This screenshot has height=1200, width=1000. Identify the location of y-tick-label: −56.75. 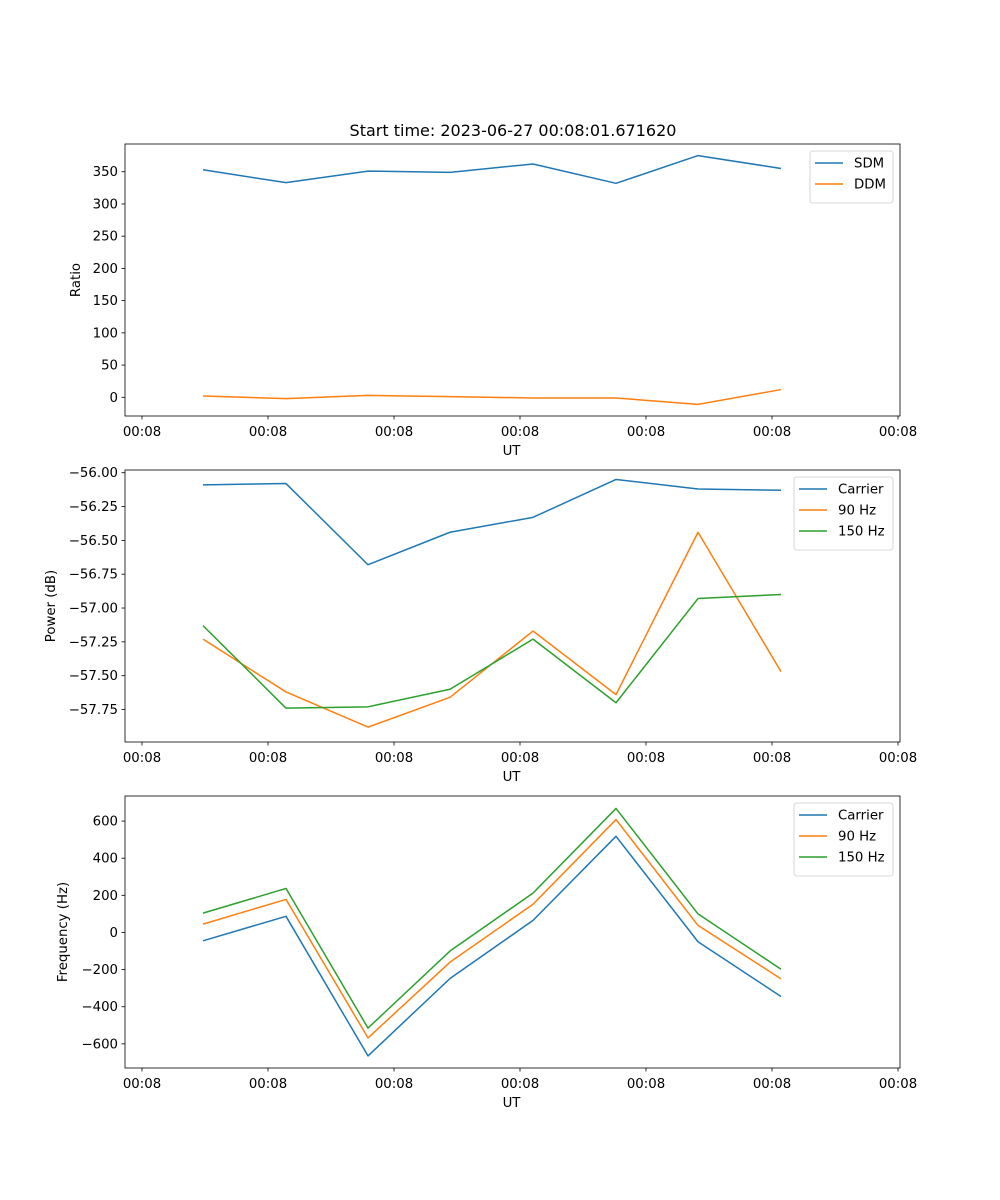
(93, 575).